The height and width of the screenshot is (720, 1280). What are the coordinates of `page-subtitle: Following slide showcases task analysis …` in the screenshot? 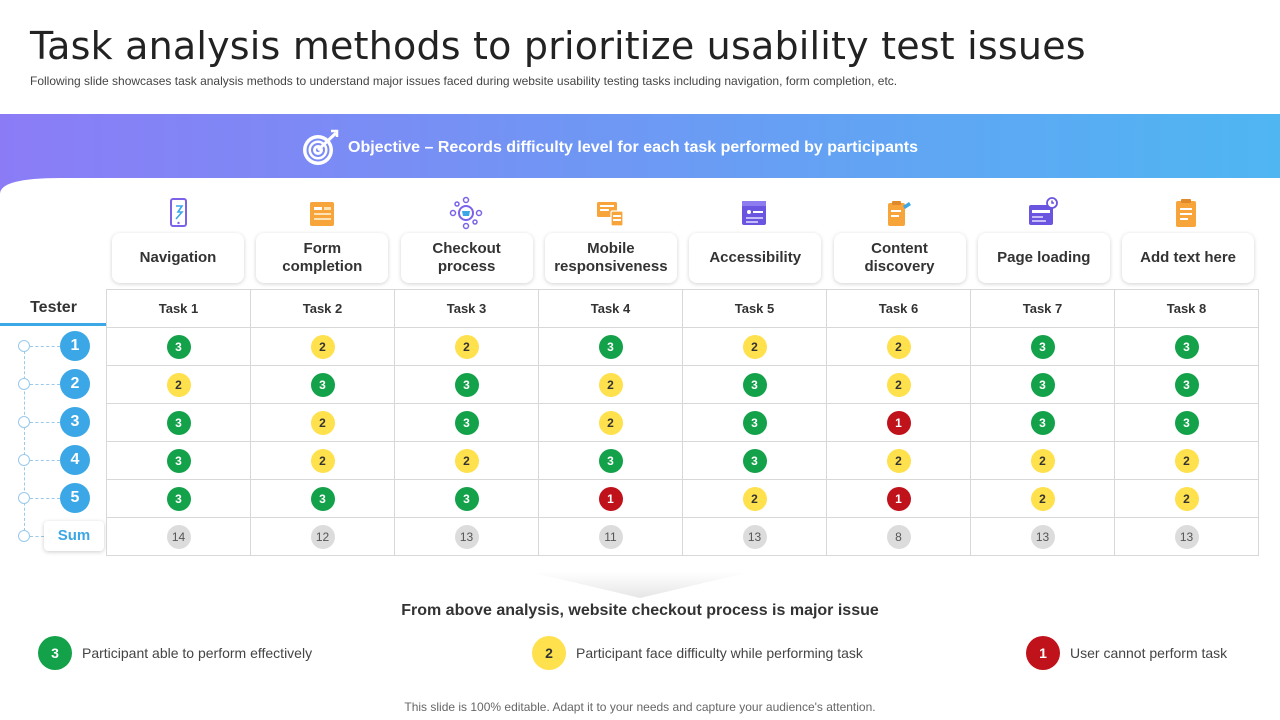 It's located at (464, 81).